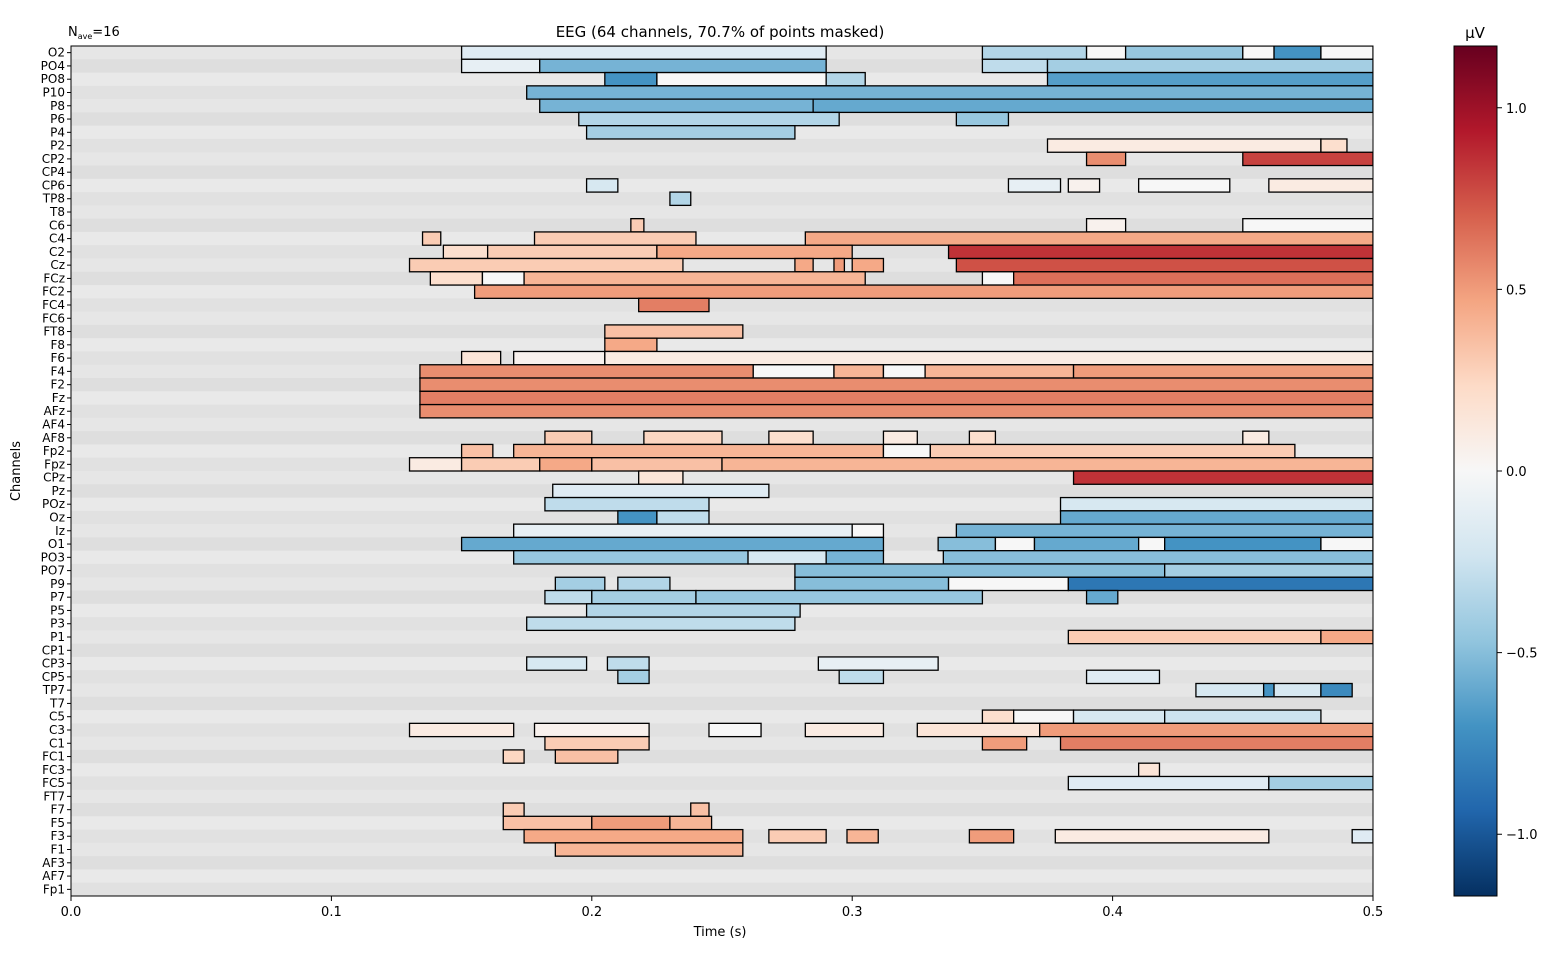  What do you see at coordinates (722, 863) in the screenshot?
I see `masked-row-af3` at bounding box center [722, 863].